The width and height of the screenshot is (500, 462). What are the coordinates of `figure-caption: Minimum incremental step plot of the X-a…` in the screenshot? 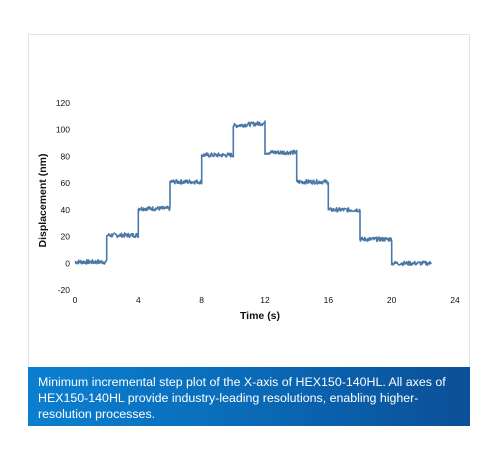 It's located at (249, 396).